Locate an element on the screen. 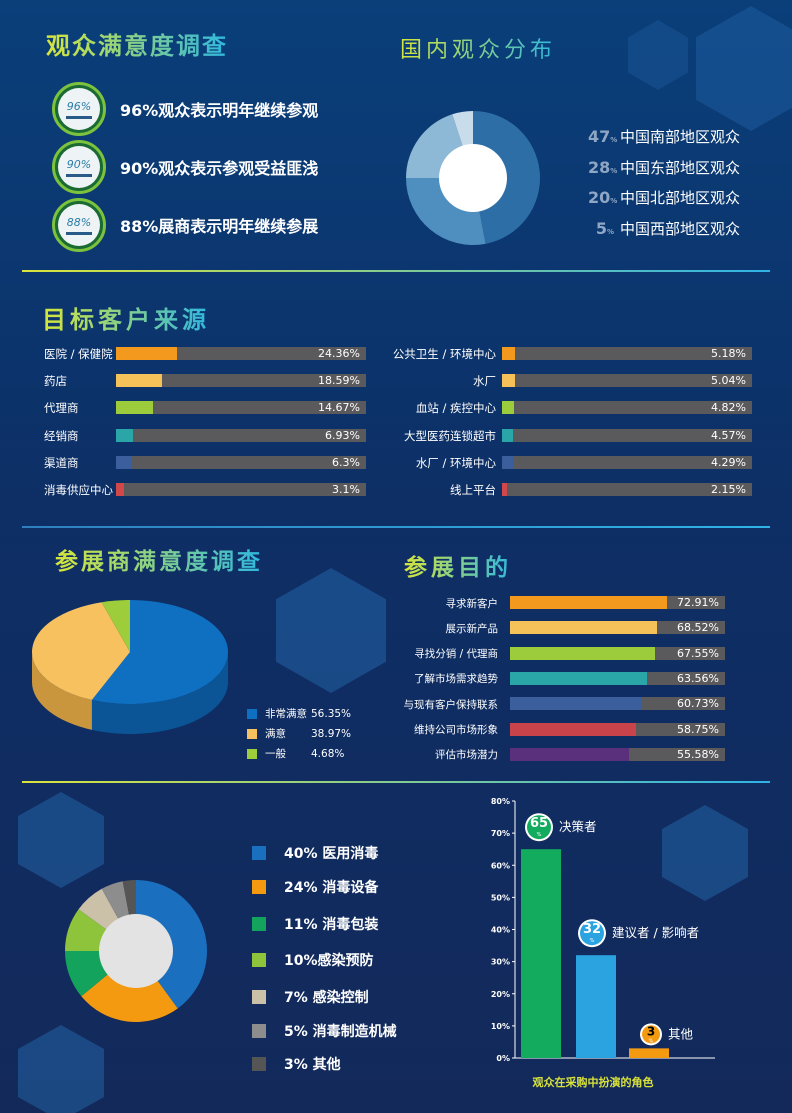 The width and height of the screenshot is (792, 1113). bar-label: 与现有客户保持联系 is located at coordinates (451, 704).